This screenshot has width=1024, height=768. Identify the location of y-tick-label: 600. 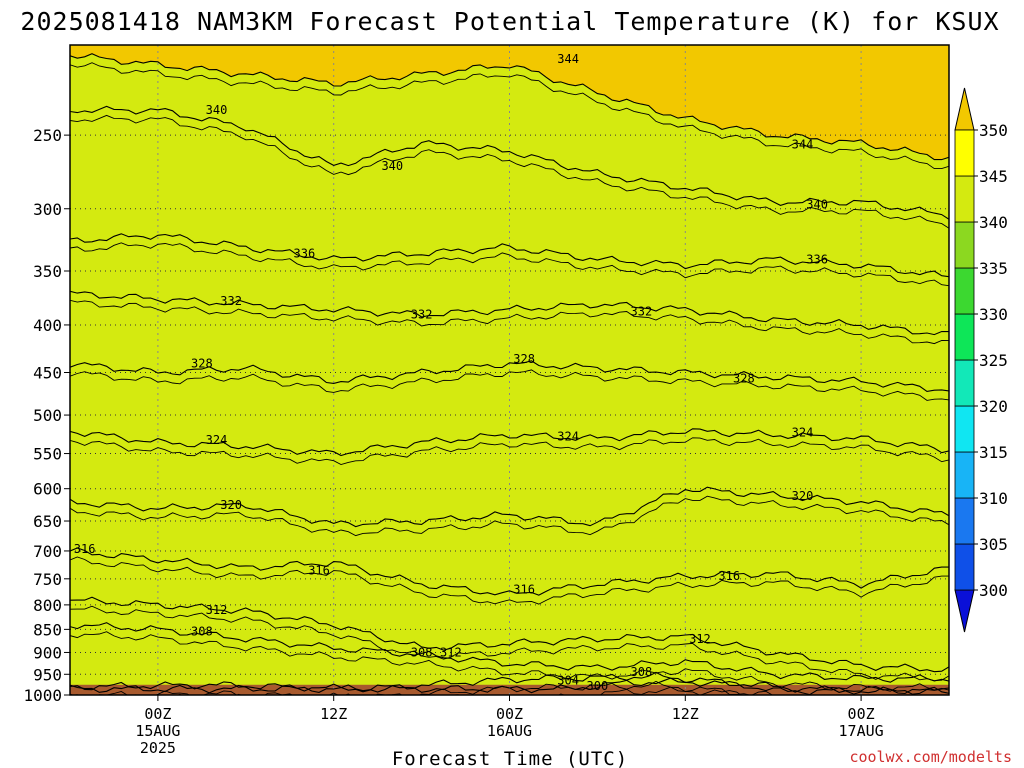
(47, 489).